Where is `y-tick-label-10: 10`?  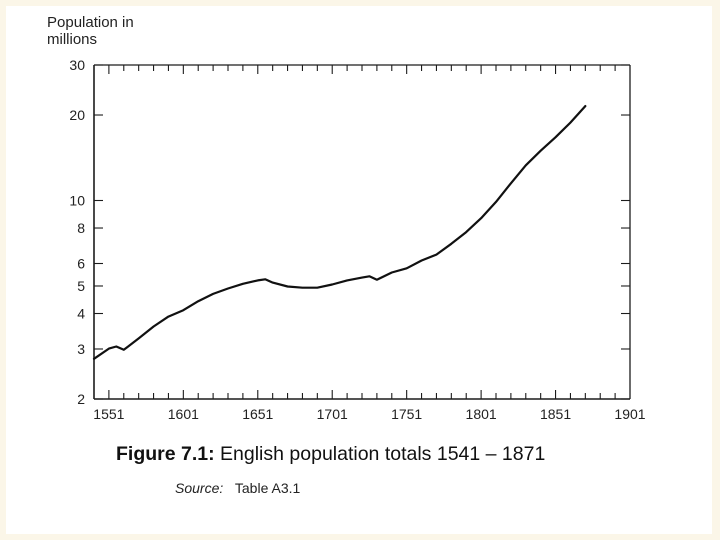 y-tick-label-10: 10 is located at coordinates (77, 200).